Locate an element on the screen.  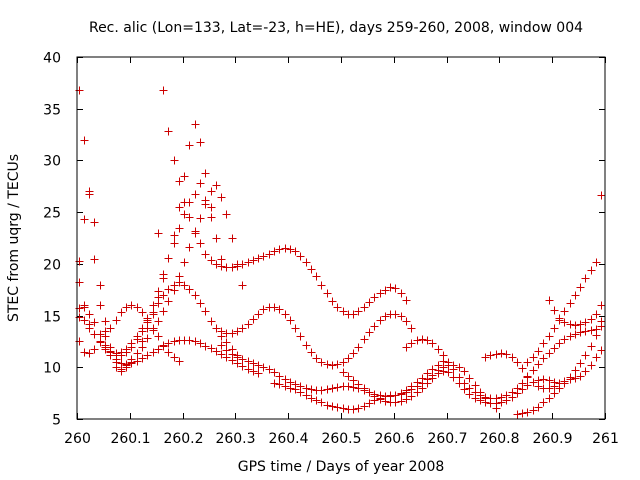
series-arc-p is located at coordinates (575, 313).